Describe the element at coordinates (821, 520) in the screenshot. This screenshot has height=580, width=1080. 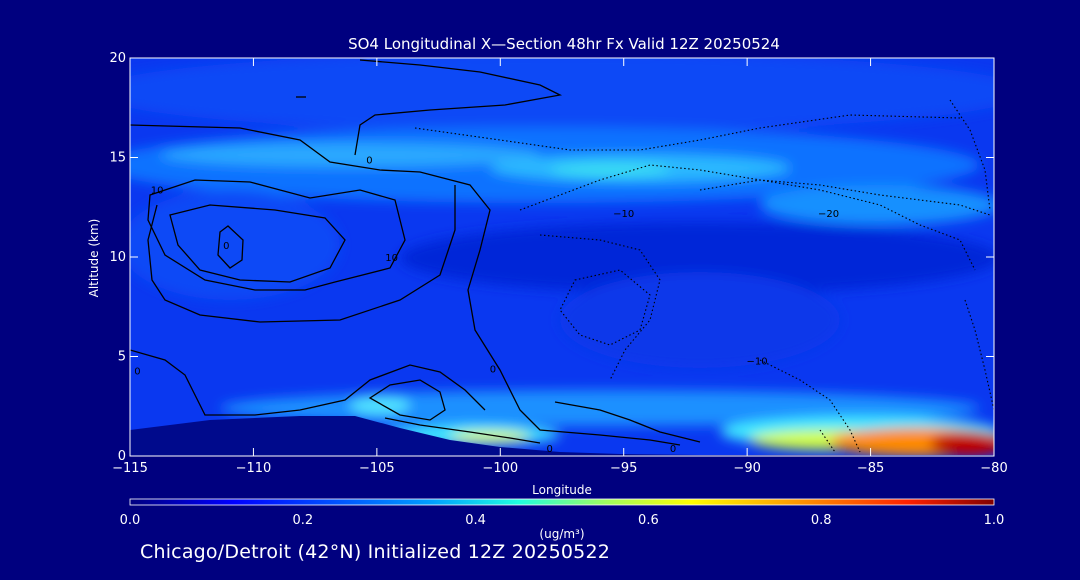
I see `colorbar-tick-label: 0.8` at that location.